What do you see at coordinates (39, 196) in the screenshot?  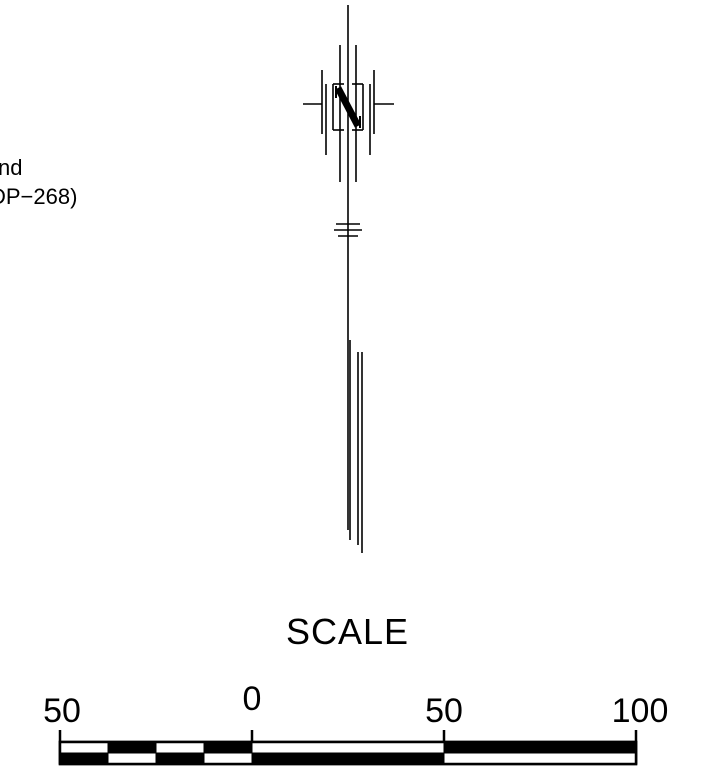 I see `legend-text-line-2: DP−268)` at bounding box center [39, 196].